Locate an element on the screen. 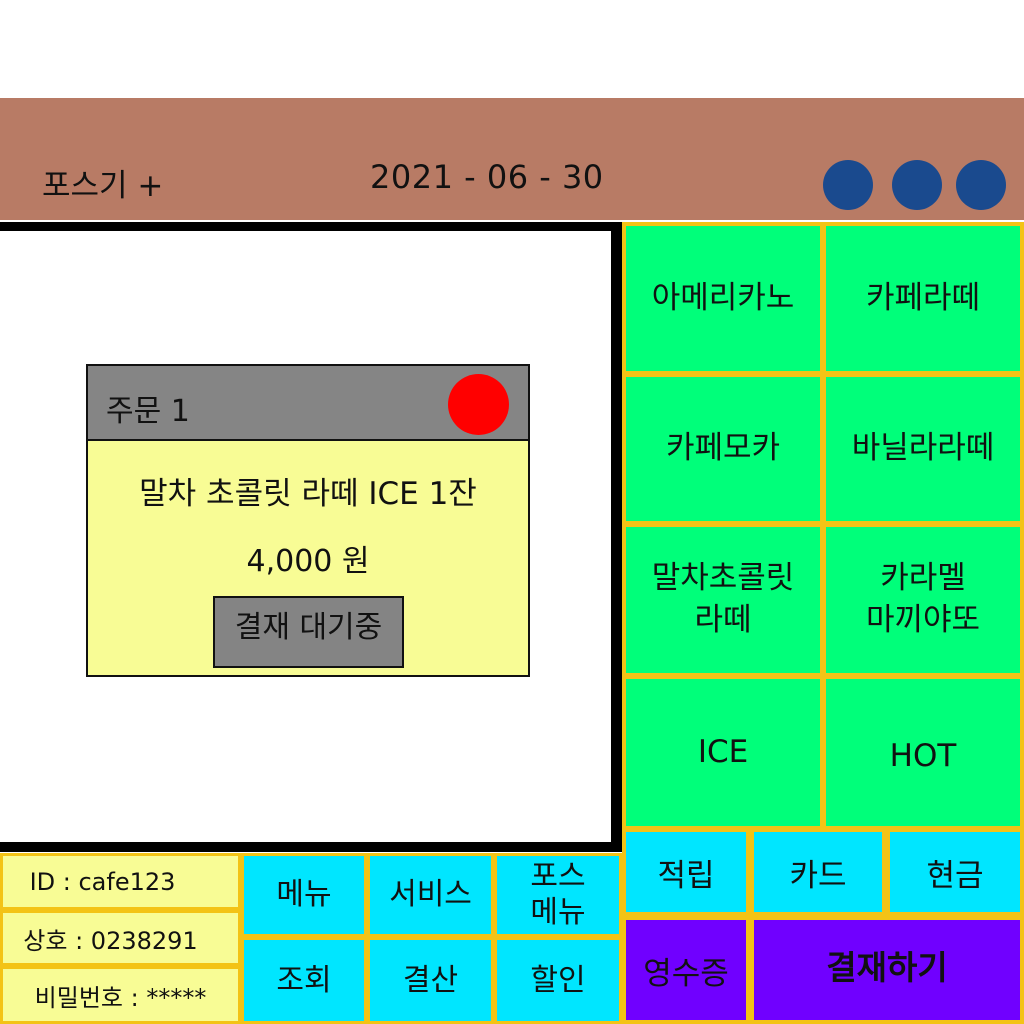 The width and height of the screenshot is (1024, 1024). menu-americano-button: 아메리카노 is located at coordinates (723, 298).